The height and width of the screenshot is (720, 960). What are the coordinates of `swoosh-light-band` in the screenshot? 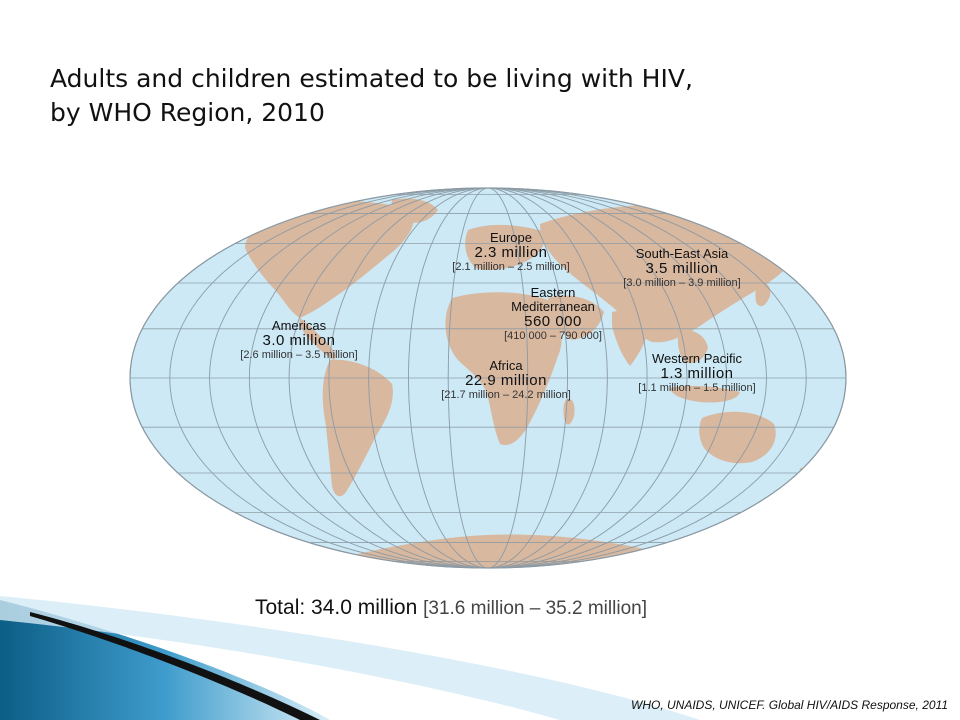 It's located at (350, 658).